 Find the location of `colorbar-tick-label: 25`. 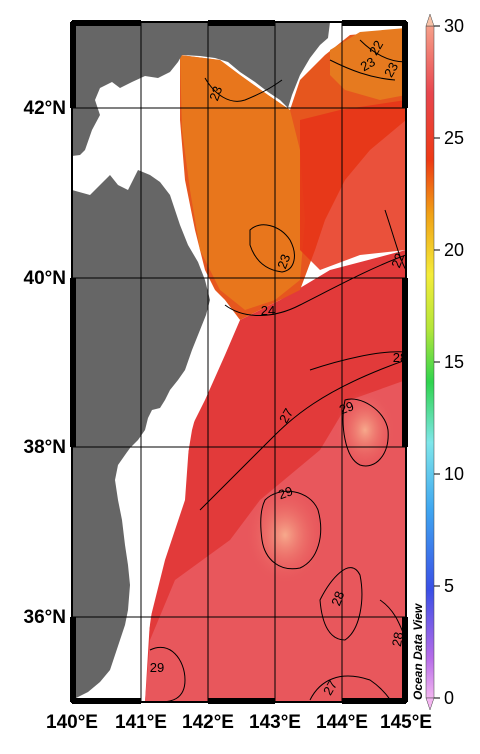

colorbar-tick-label: 25 is located at coordinates (454, 138).